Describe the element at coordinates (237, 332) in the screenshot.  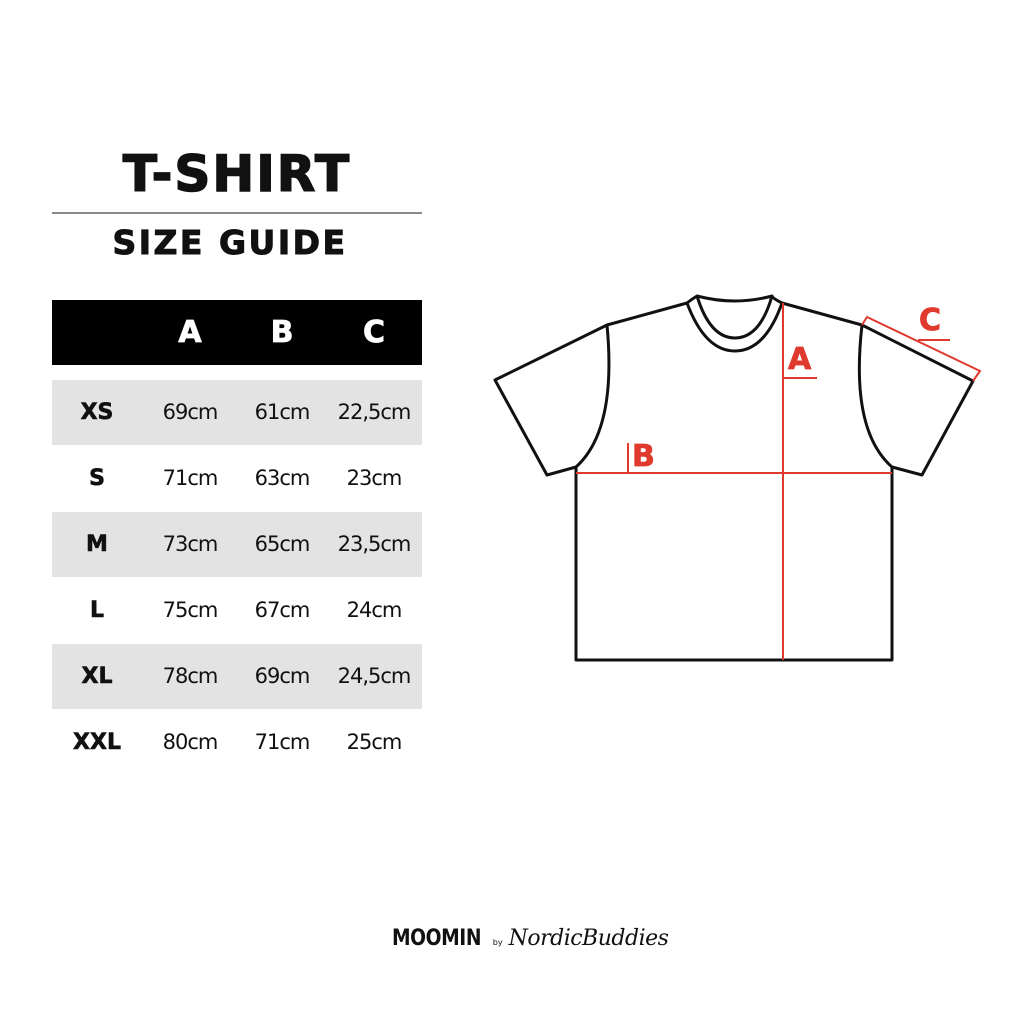
I see `table-header: A B C` at that location.